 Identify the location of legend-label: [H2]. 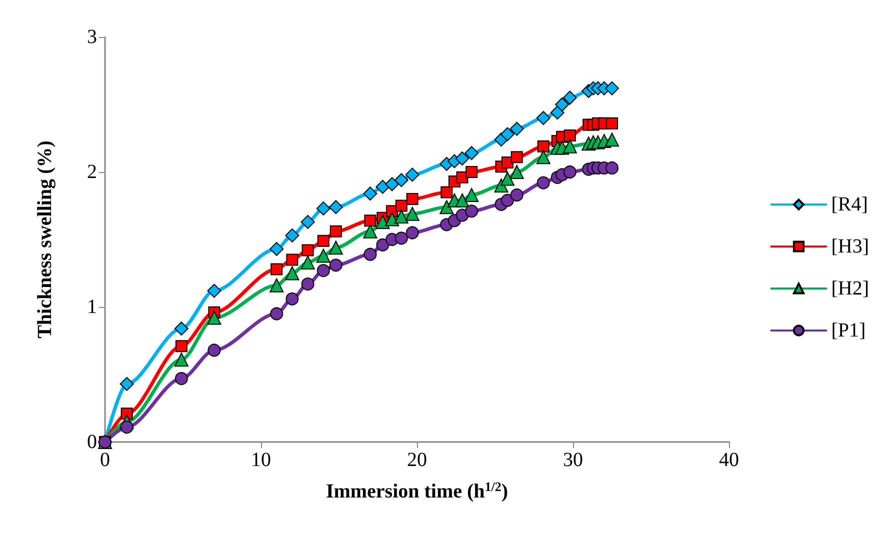
(850, 289).